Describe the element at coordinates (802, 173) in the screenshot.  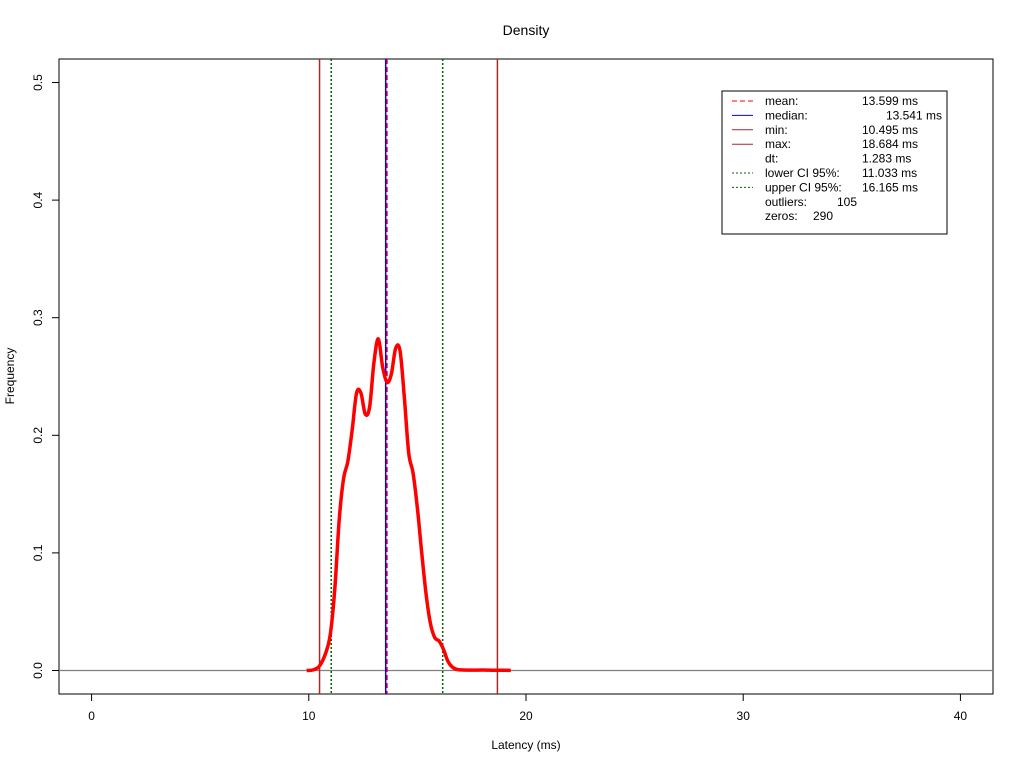
I see `legend-label: lower CI 95%:` at that location.